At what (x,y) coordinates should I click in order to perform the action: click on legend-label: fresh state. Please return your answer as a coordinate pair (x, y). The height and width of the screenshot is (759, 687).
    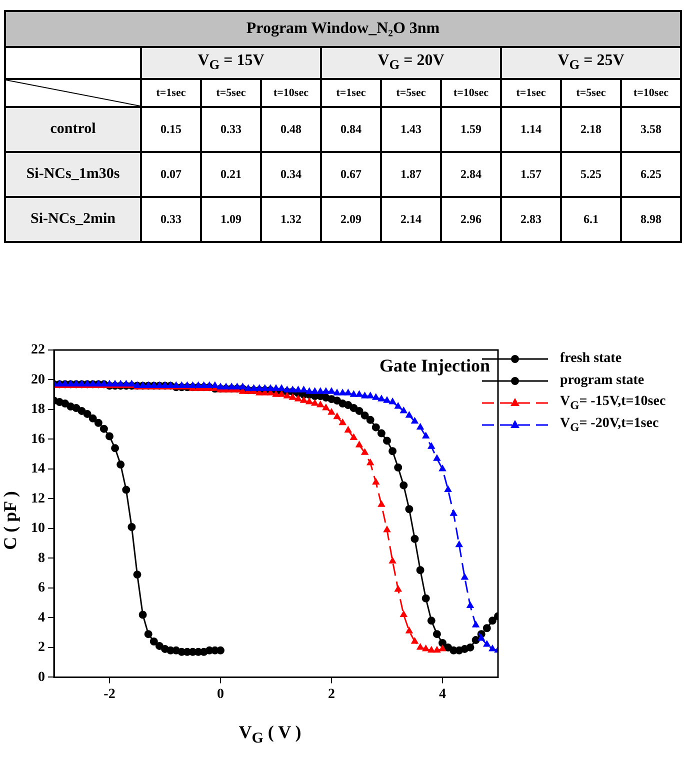
    Looking at the image, I should click on (591, 359).